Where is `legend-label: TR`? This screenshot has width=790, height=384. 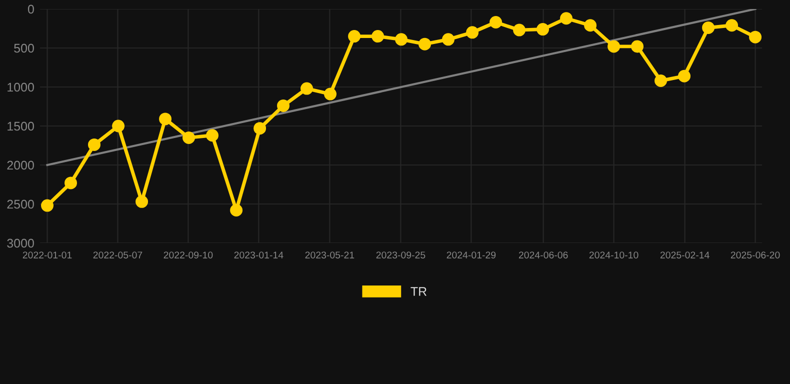 legend-label: TR is located at coordinates (418, 291).